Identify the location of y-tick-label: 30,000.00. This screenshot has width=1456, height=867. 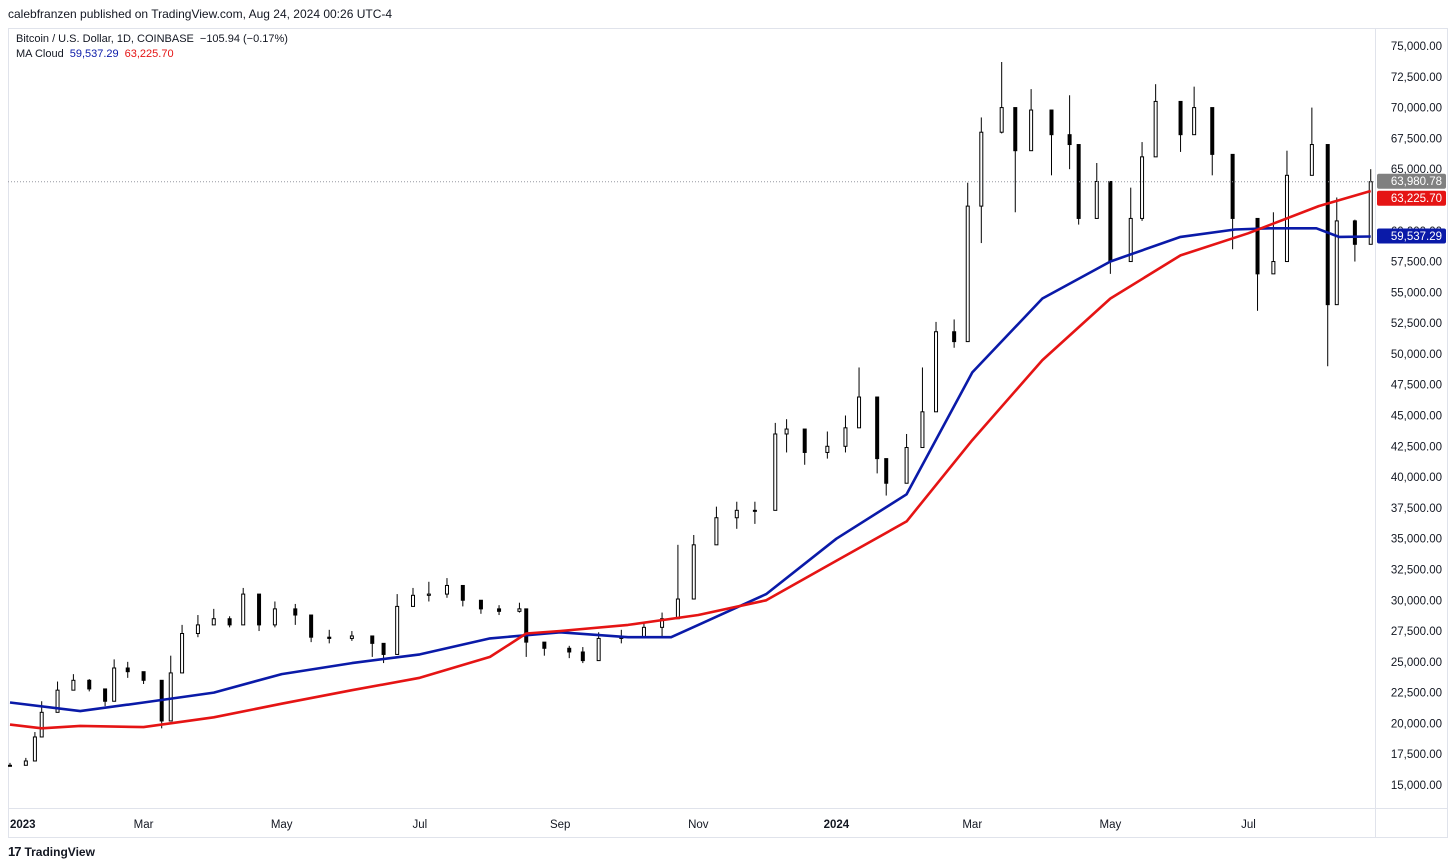
(1416, 601).